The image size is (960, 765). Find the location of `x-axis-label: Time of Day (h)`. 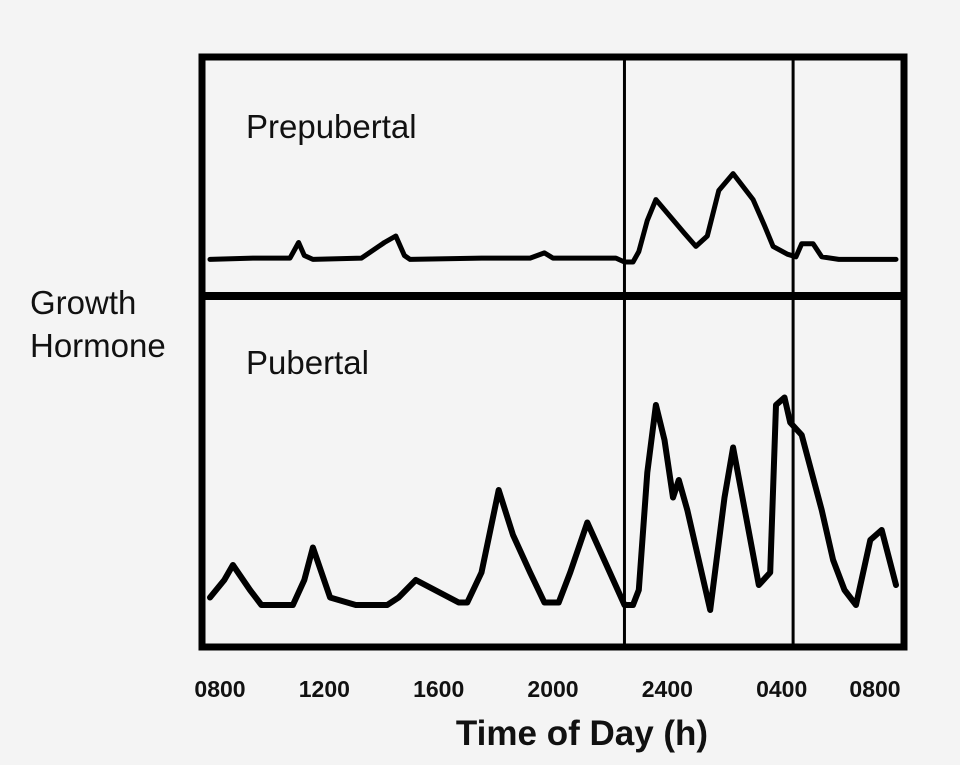

x-axis-label: Time of Day (h) is located at coordinates (582, 733).